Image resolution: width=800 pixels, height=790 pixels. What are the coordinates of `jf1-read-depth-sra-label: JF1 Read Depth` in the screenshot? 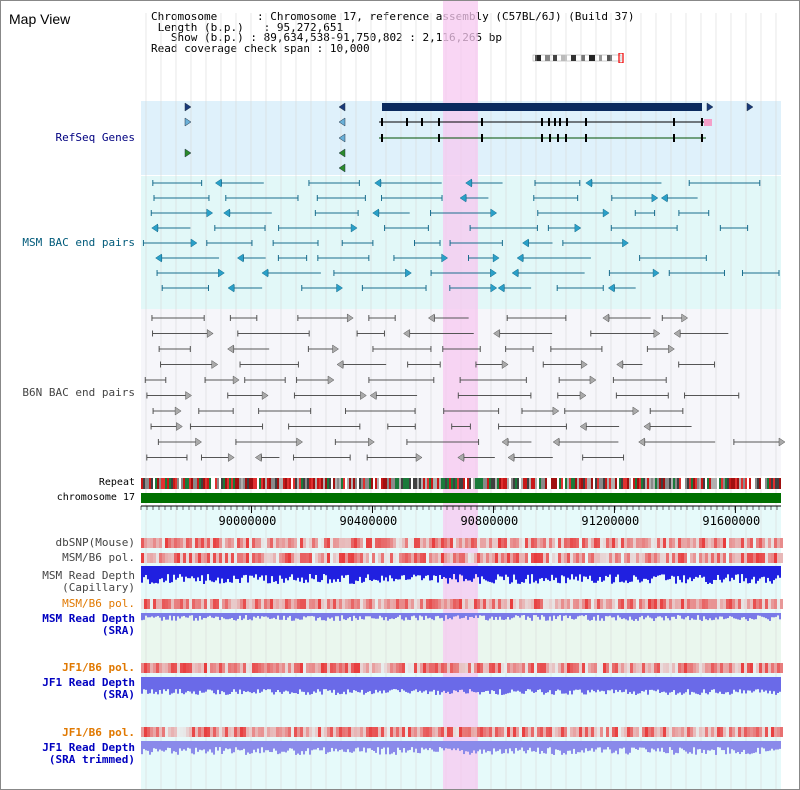 It's located at (88, 682).